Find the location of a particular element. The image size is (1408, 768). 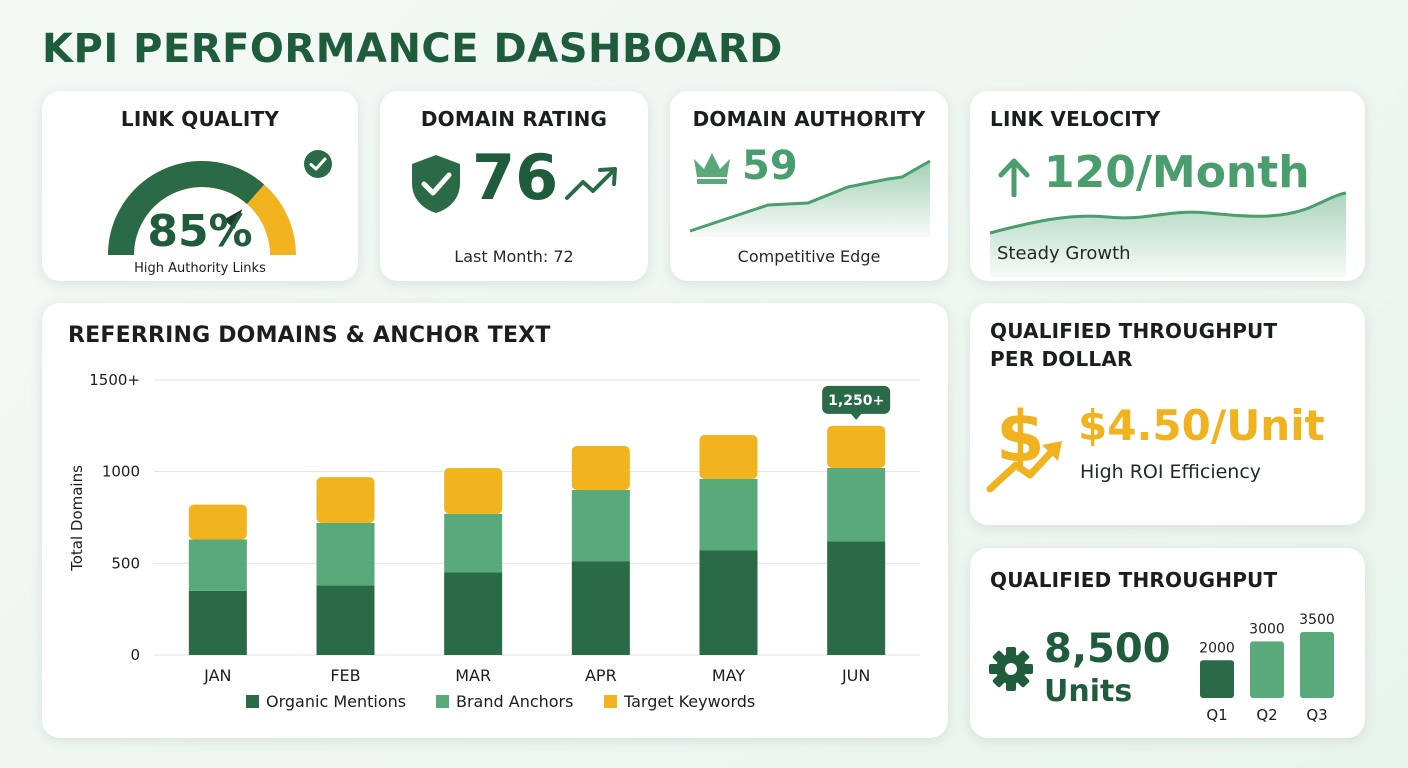

domain-authority-title: DOMAIN AUTHORITY is located at coordinates (809, 119).